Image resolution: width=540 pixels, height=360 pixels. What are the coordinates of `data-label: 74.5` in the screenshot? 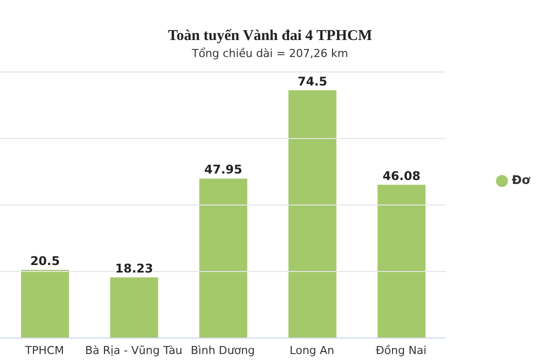 It's located at (313, 81).